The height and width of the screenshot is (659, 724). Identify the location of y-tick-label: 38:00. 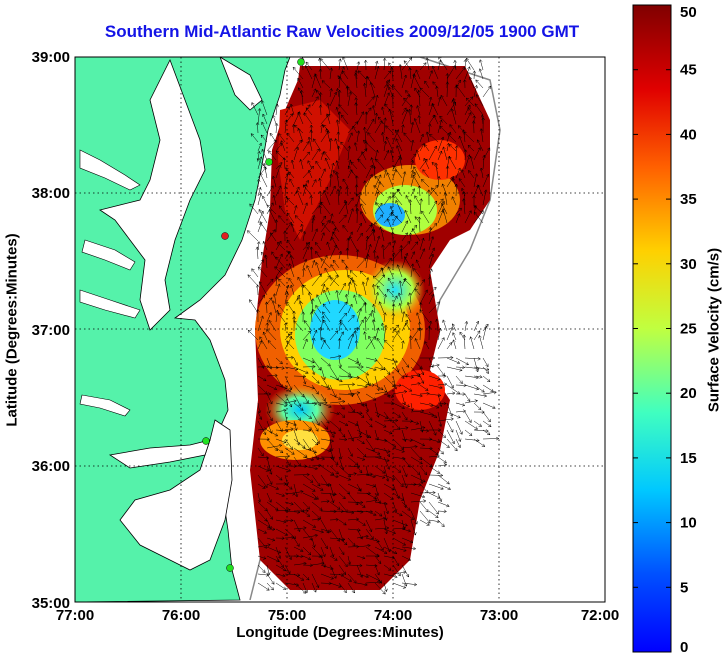
(51, 193).